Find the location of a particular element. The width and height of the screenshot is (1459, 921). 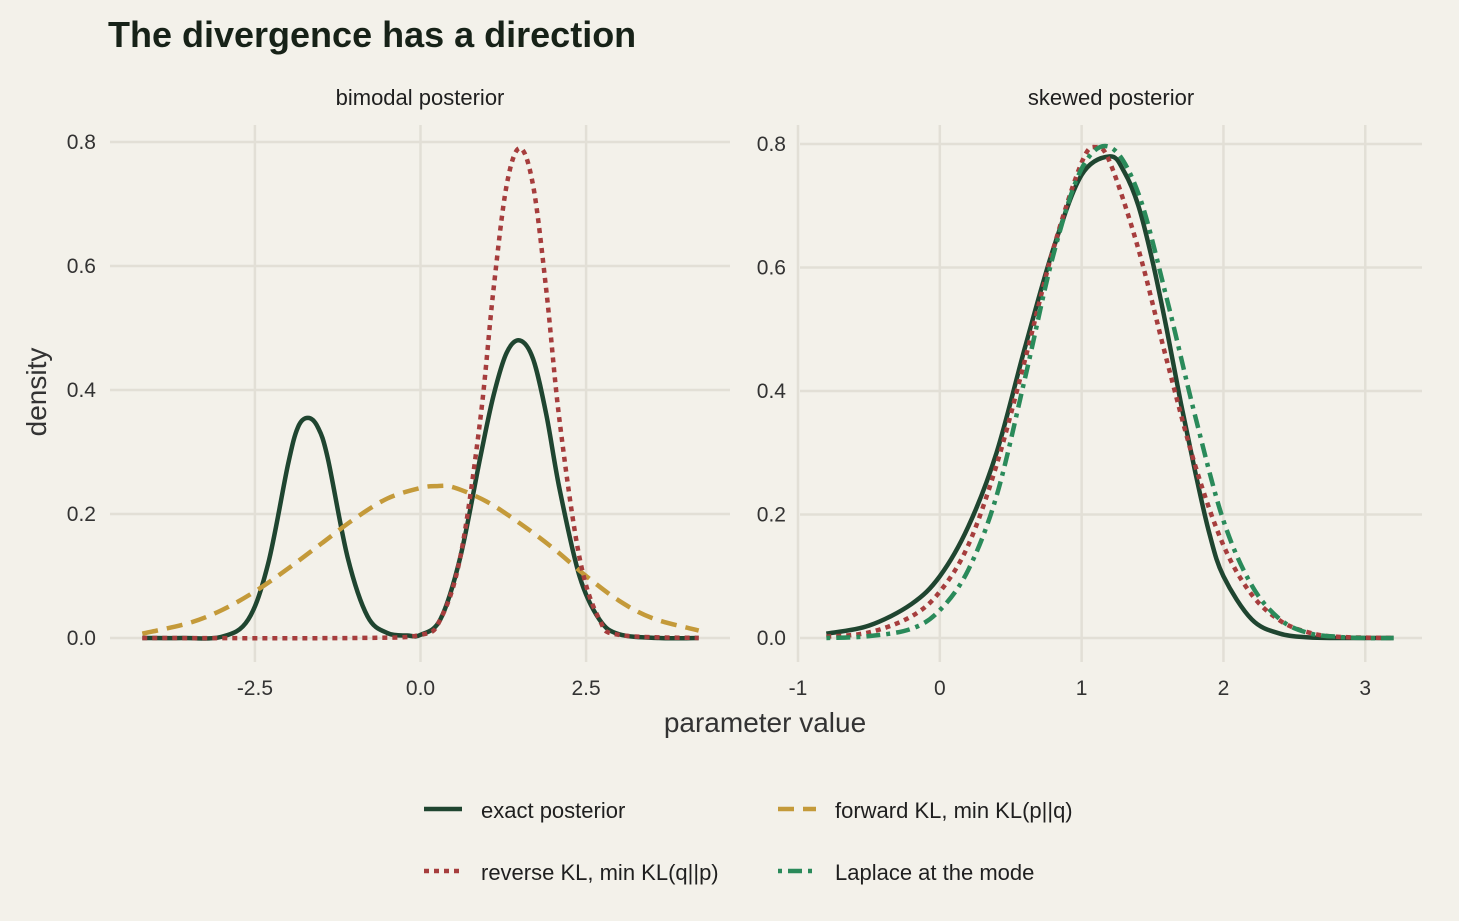

x-tick-label: 2 is located at coordinates (1224, 688).